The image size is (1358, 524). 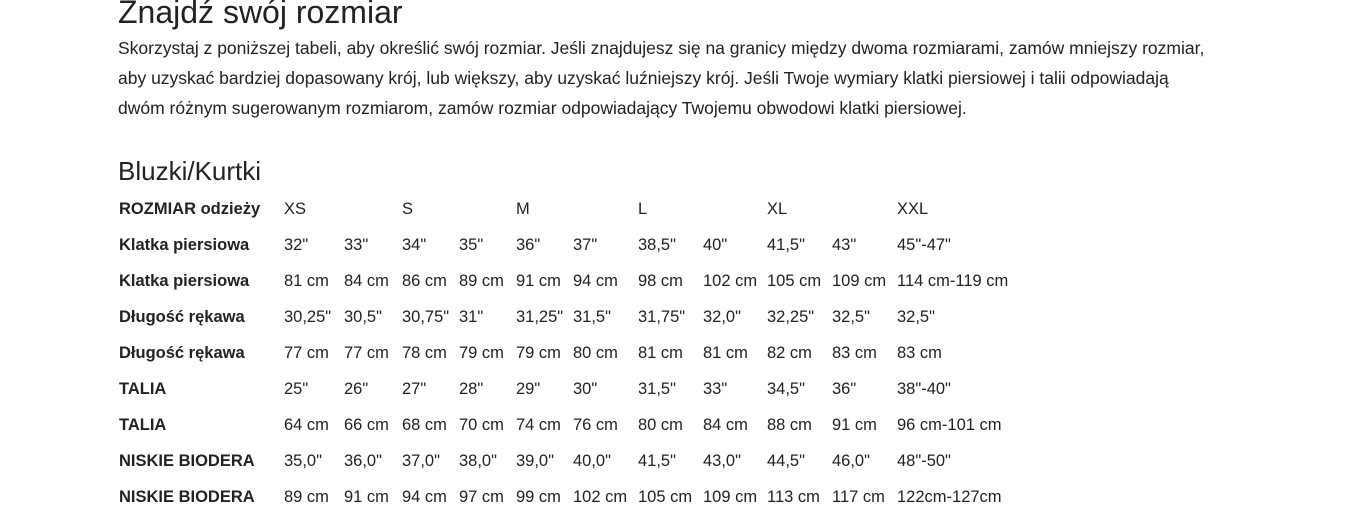 What do you see at coordinates (424, 352) in the screenshot?
I see `table-cell: 78 cm` at bounding box center [424, 352].